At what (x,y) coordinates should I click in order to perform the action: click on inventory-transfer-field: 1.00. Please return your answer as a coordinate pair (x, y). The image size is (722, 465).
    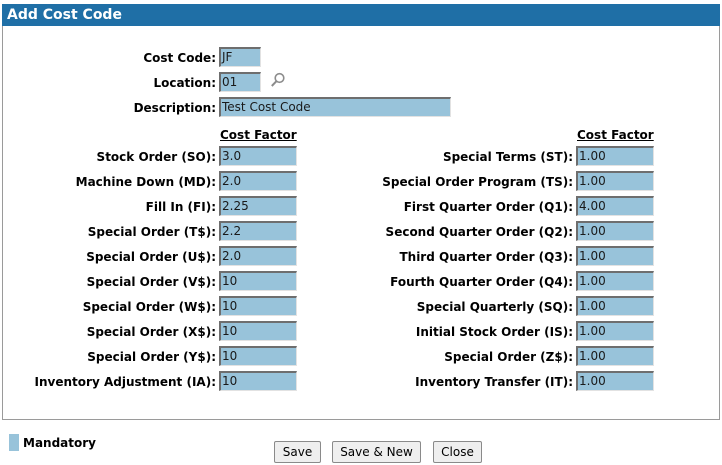
    Looking at the image, I should click on (615, 381).